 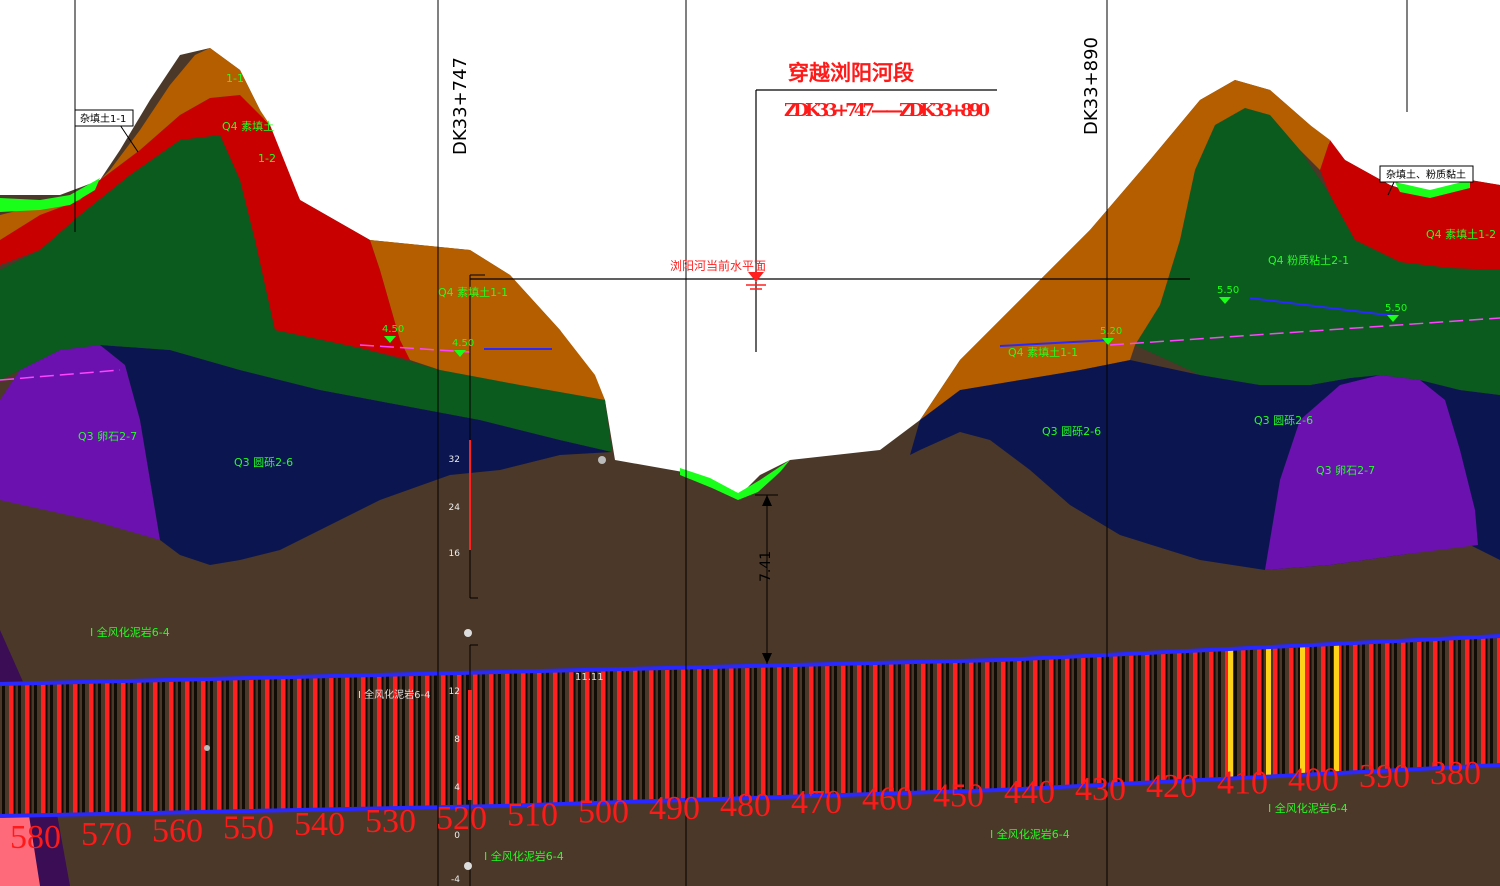 What do you see at coordinates (455, 554) in the screenshot?
I see `scale-tick: 16` at bounding box center [455, 554].